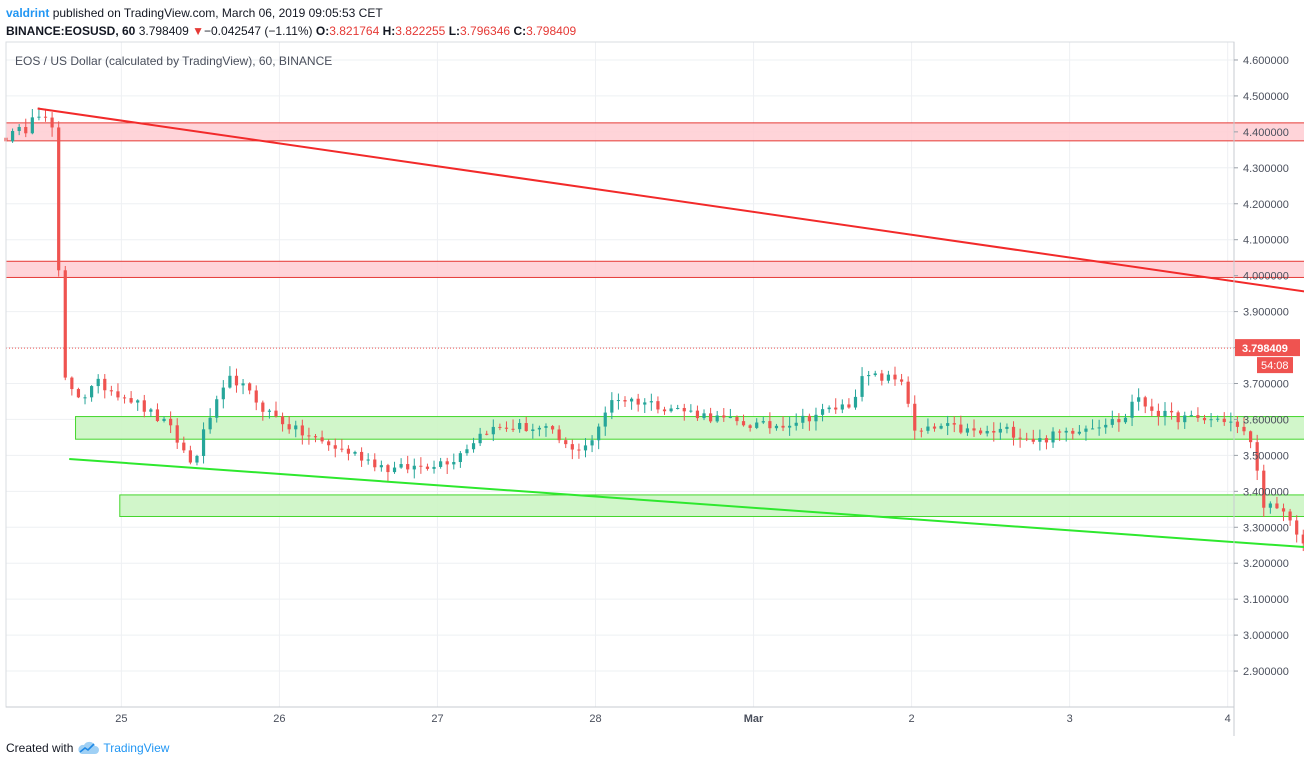 The height and width of the screenshot is (768, 1304). Describe the element at coordinates (1266, 564) in the screenshot. I see `price-tick-label: 3.200000` at that location.